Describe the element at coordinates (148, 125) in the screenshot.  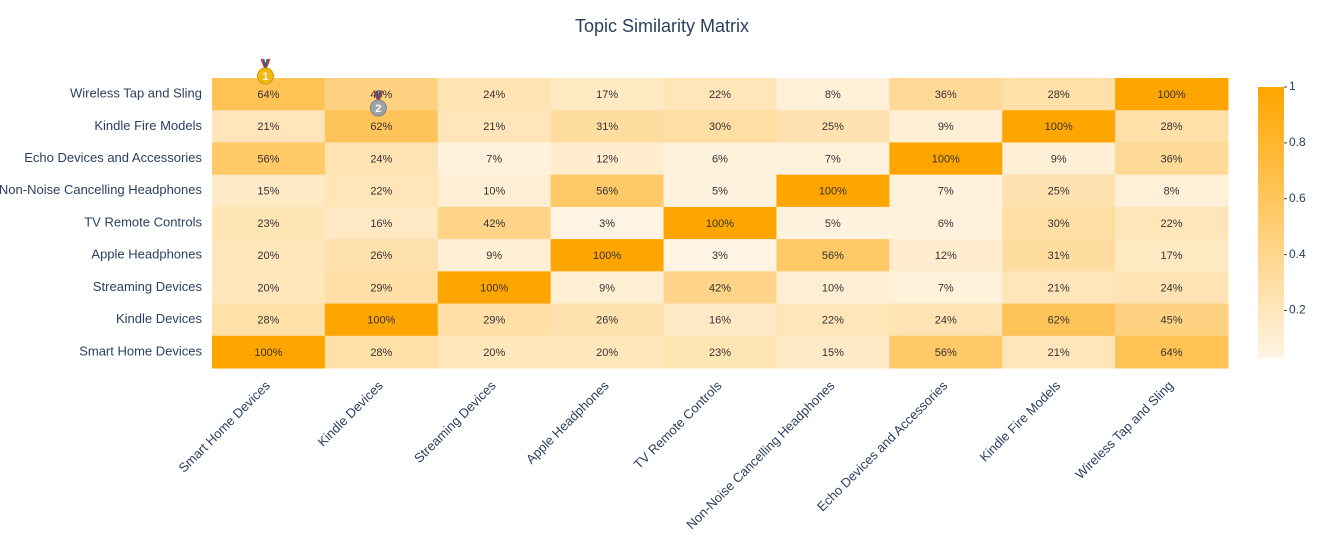
I see `y-tick-label: Kindle Fire Models` at that location.